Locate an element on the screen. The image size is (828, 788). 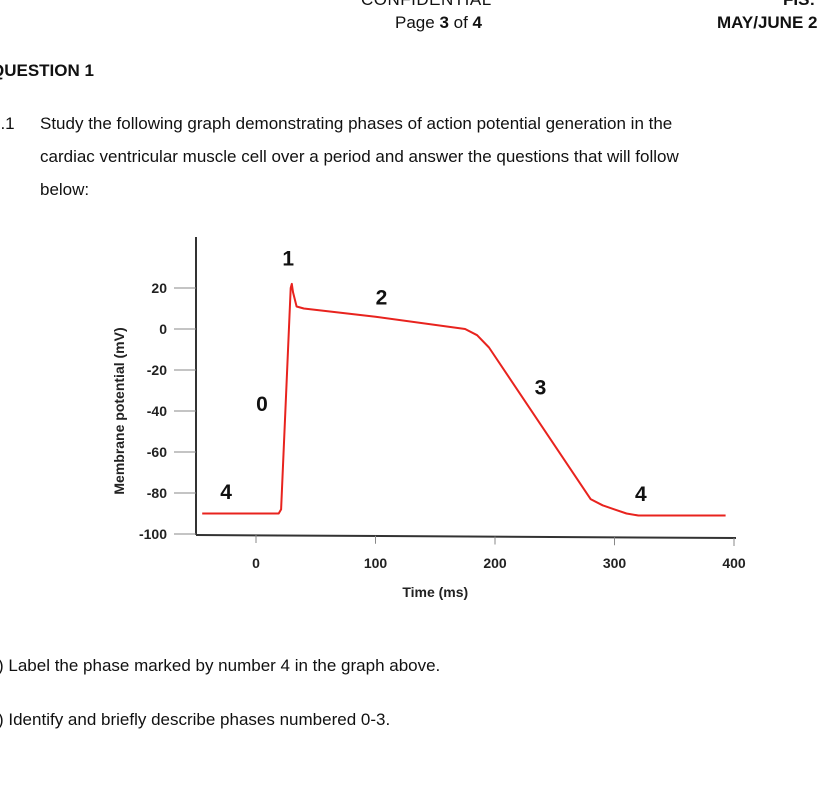
phase-label: 2 is located at coordinates (382, 297).